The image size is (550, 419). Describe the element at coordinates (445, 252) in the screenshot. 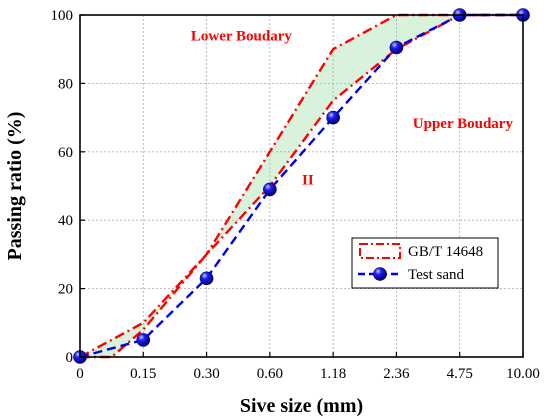

I see `legend-label-gbt: GB/T 14648` at that location.